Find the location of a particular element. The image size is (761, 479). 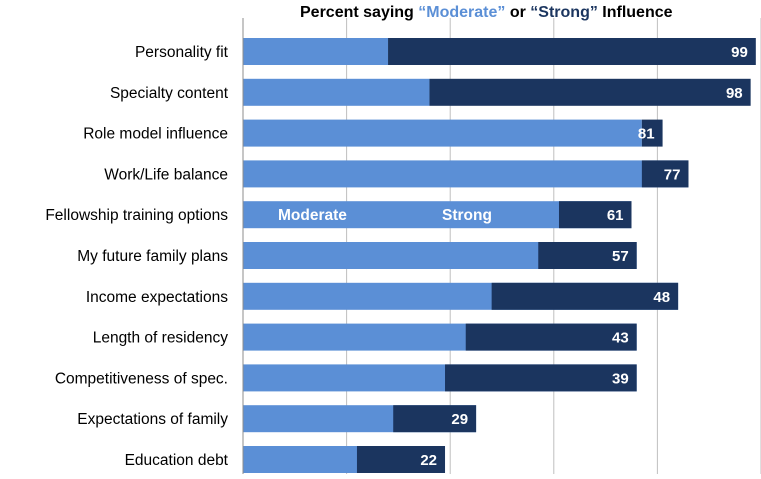

category-label: Income expectations is located at coordinates (157, 297).